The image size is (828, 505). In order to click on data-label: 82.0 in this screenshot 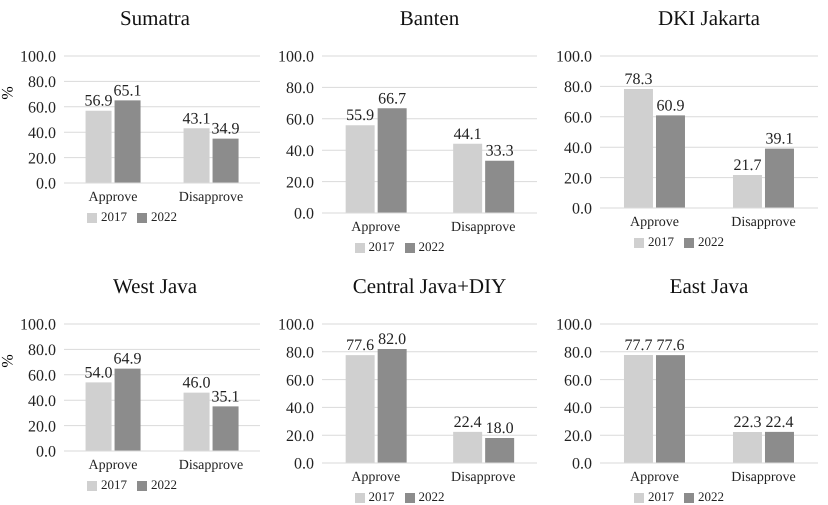, I will do `click(392, 339)`.